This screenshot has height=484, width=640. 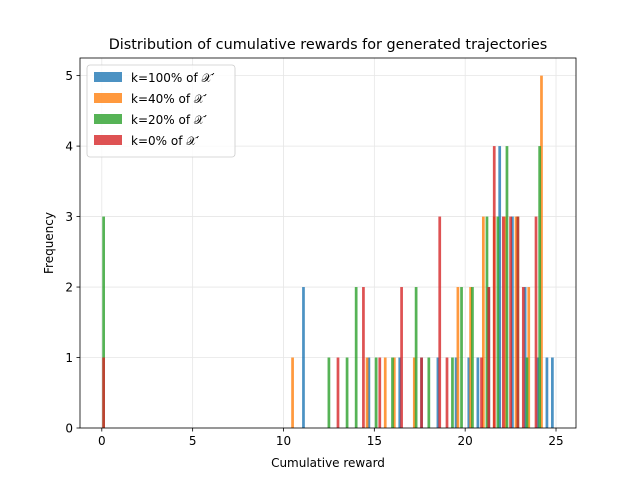 I want to click on y-tick-label: 4, so click(x=69, y=146).